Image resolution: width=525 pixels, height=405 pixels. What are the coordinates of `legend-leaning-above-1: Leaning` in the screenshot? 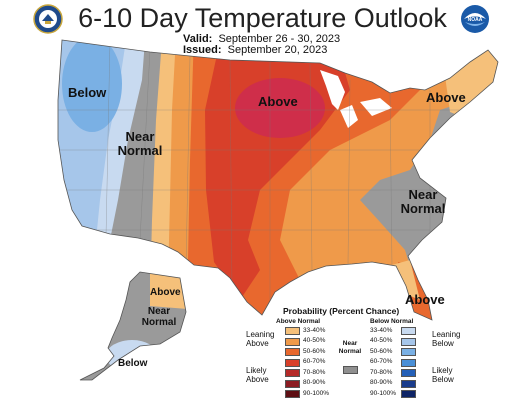 It's located at (260, 334).